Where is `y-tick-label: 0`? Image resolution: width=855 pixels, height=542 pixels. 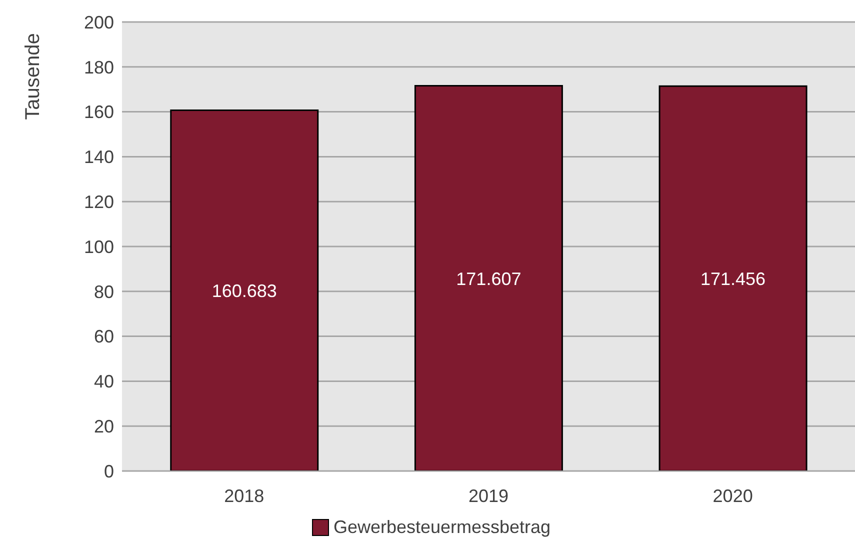 y-tick-label: 0 is located at coordinates (109, 471).